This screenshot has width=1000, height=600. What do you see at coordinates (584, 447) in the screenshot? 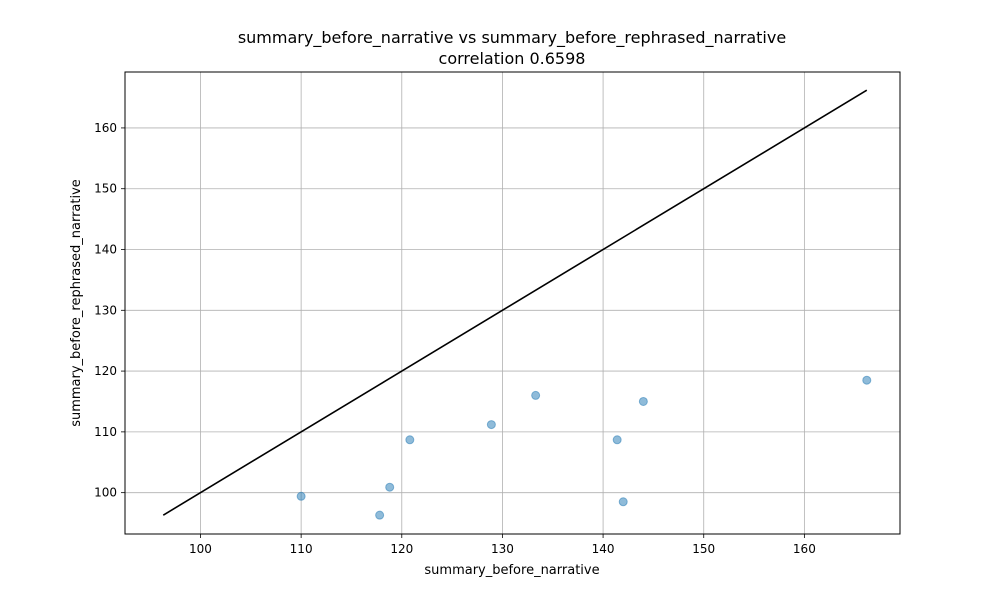
I see `data-points` at bounding box center [584, 447].